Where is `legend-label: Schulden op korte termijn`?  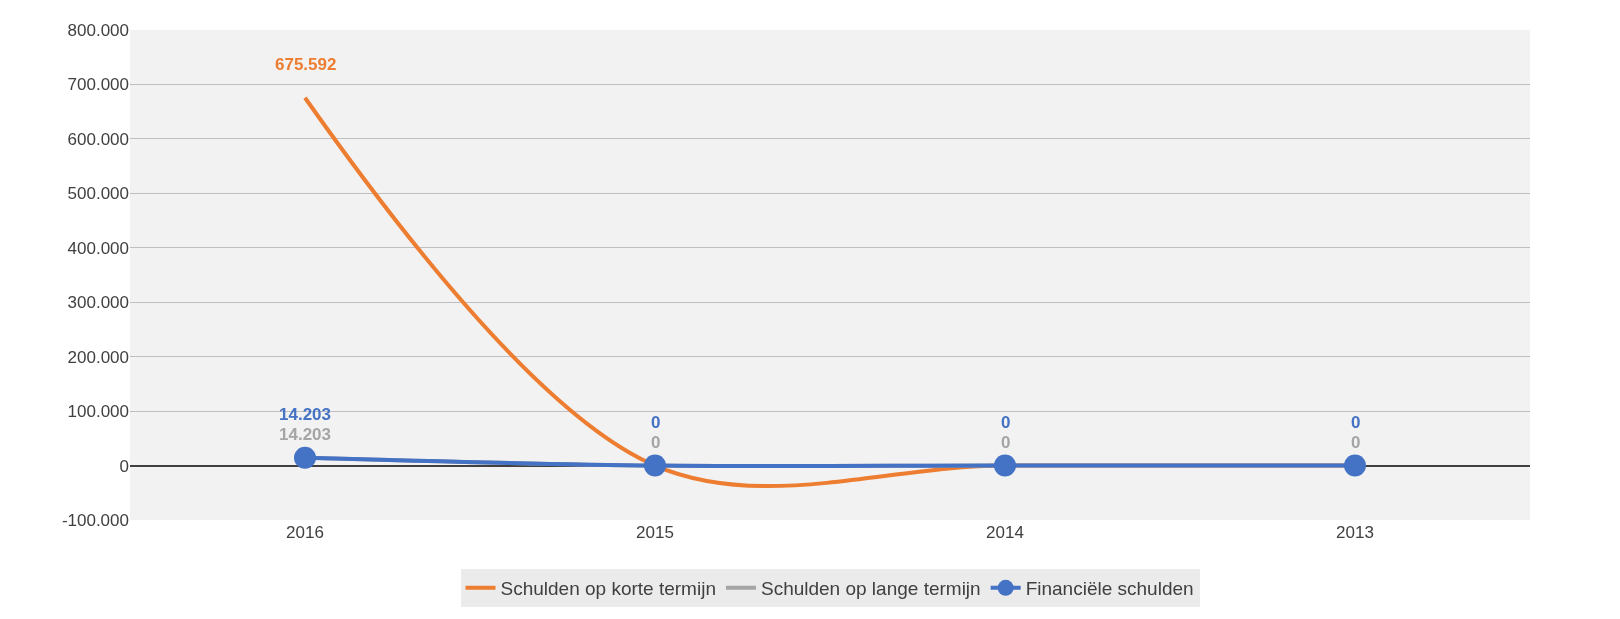 legend-label: Schulden op korte termijn is located at coordinates (608, 589).